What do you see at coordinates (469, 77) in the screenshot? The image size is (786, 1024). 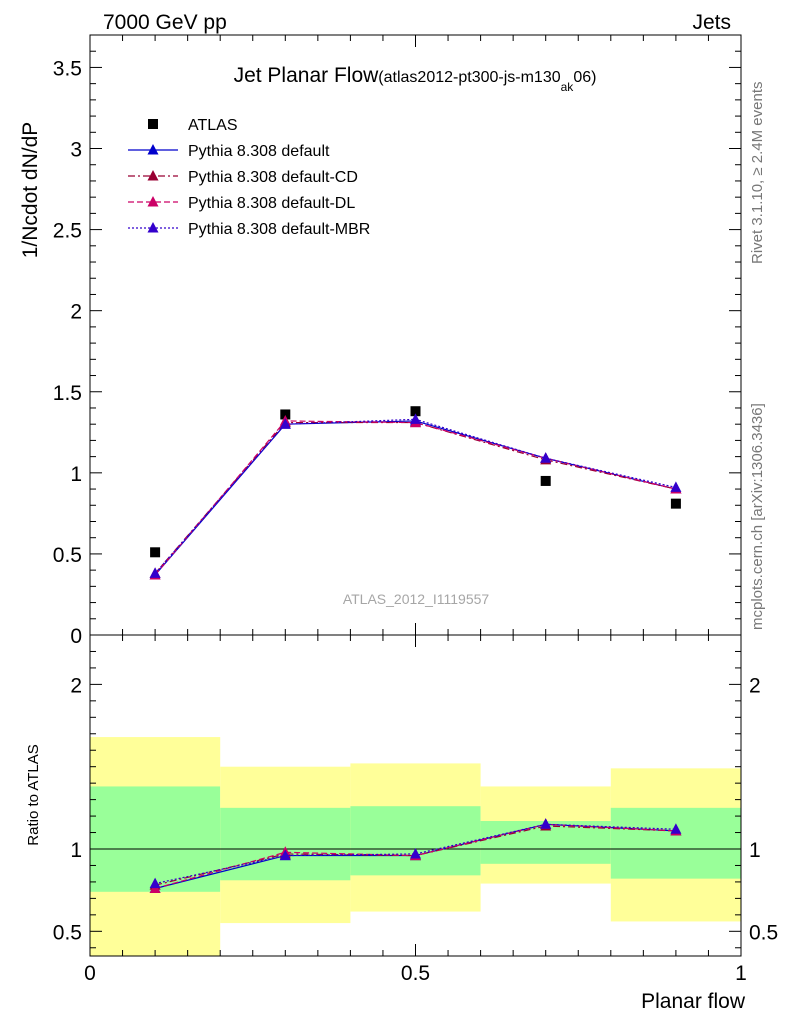 I see `main-subtitle-a: (atlas2012-pt300-js-m130` at bounding box center [469, 77].